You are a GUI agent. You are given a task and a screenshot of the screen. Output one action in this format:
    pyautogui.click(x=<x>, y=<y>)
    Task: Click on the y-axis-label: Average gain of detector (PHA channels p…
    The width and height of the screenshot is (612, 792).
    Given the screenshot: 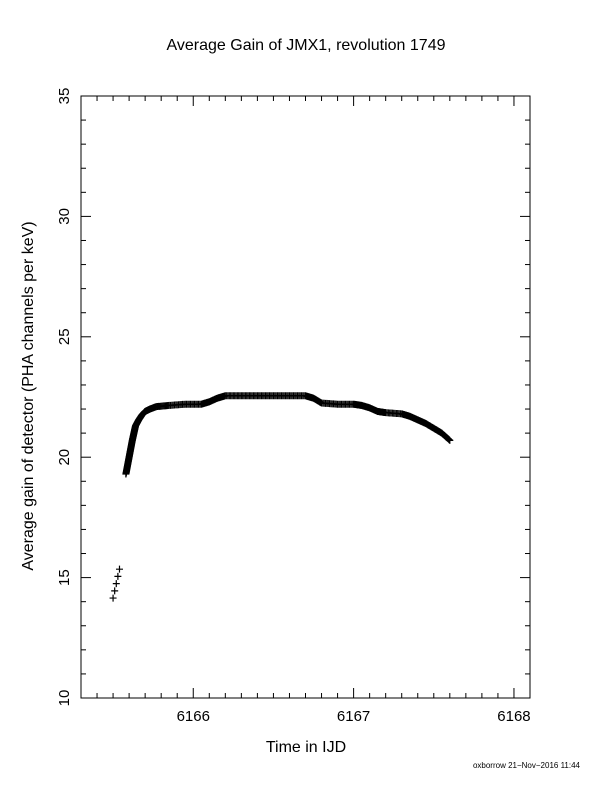 What is the action you would take?
    pyautogui.click(x=28, y=396)
    